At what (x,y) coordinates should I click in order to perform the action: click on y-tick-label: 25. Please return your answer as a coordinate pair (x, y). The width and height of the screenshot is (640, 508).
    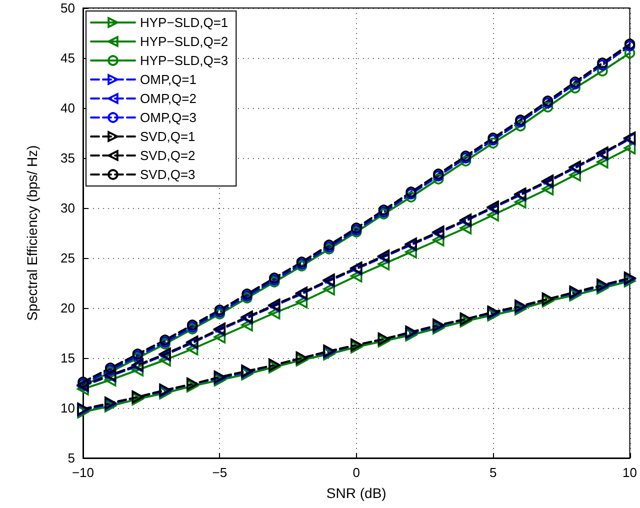
    Looking at the image, I should click on (67, 258).